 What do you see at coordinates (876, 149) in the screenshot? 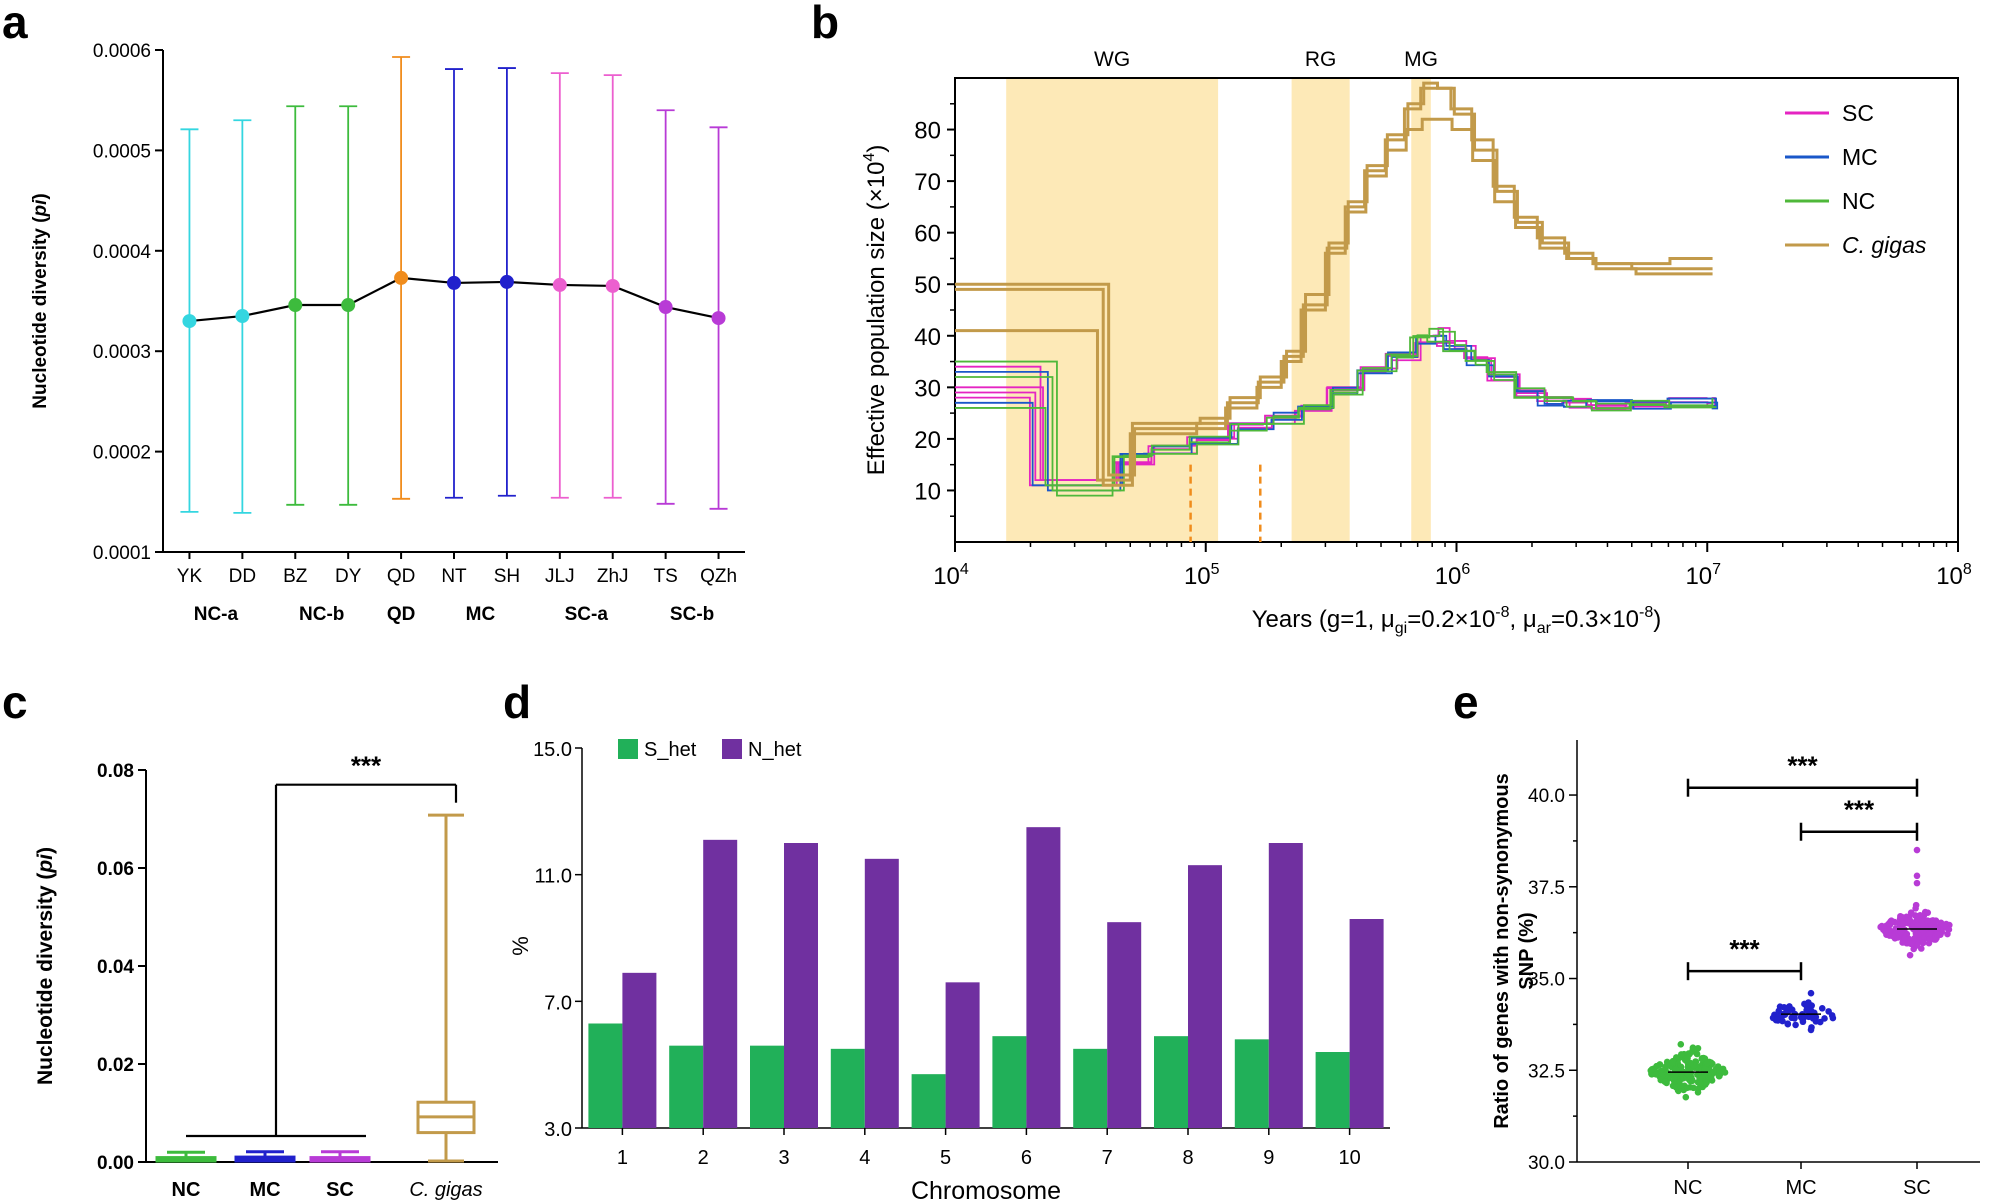
I see `yl-end: )` at bounding box center [876, 149].